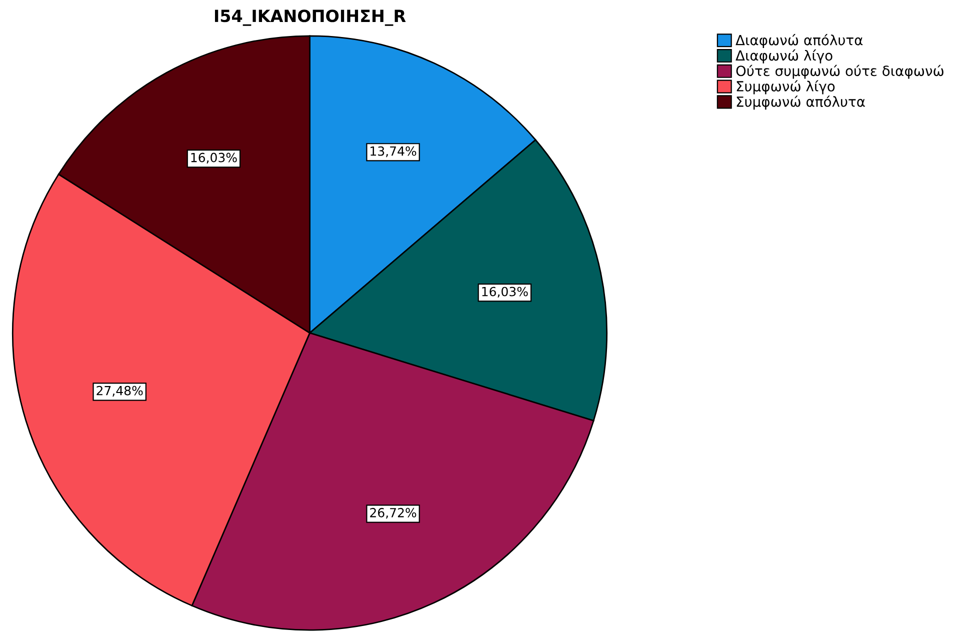 The height and width of the screenshot is (633, 962). Describe the element at coordinates (784, 56) in the screenshot. I see `legend-label: Διαφωνώ λίγο` at that location.